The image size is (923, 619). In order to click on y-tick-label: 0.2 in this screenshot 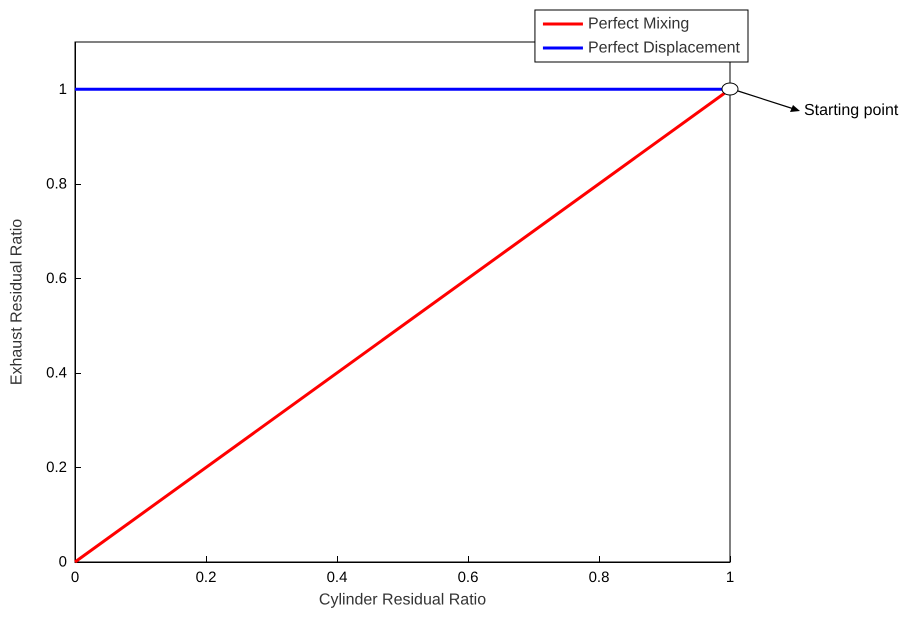, I will do `click(56, 467)`.